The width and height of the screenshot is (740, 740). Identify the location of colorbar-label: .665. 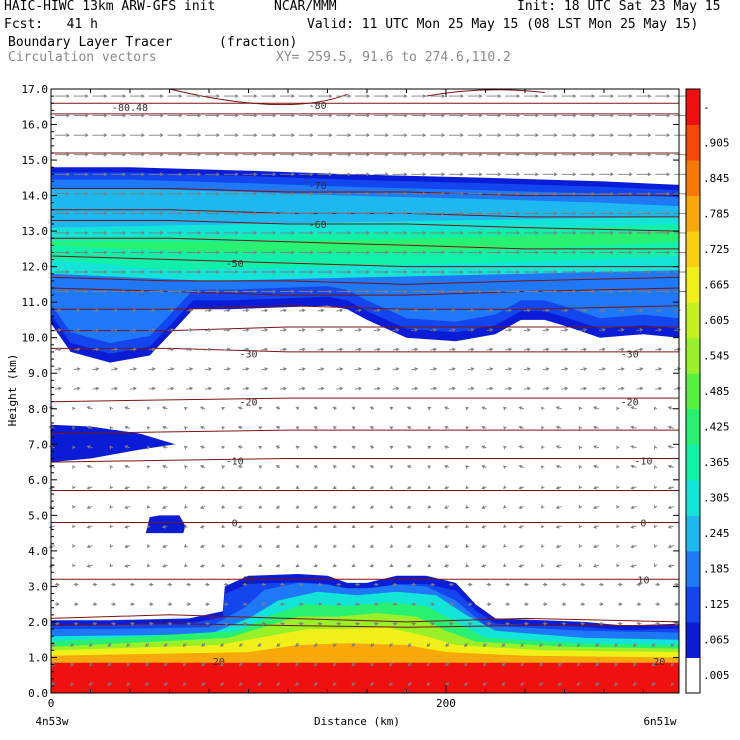
(716, 284).